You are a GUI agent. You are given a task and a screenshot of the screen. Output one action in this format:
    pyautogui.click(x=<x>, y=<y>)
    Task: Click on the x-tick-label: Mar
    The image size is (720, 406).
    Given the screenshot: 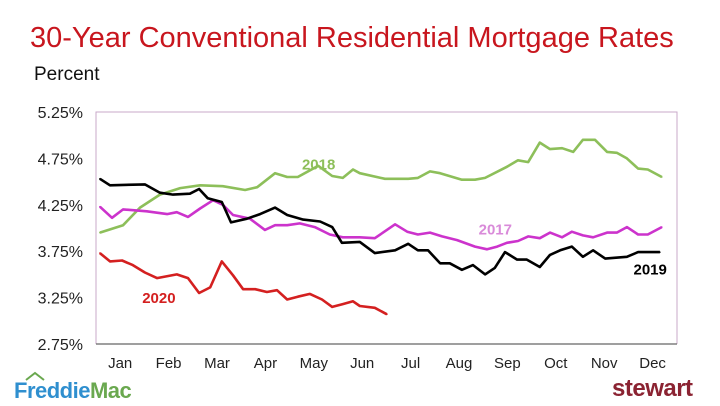 What is the action you would take?
    pyautogui.click(x=217, y=363)
    